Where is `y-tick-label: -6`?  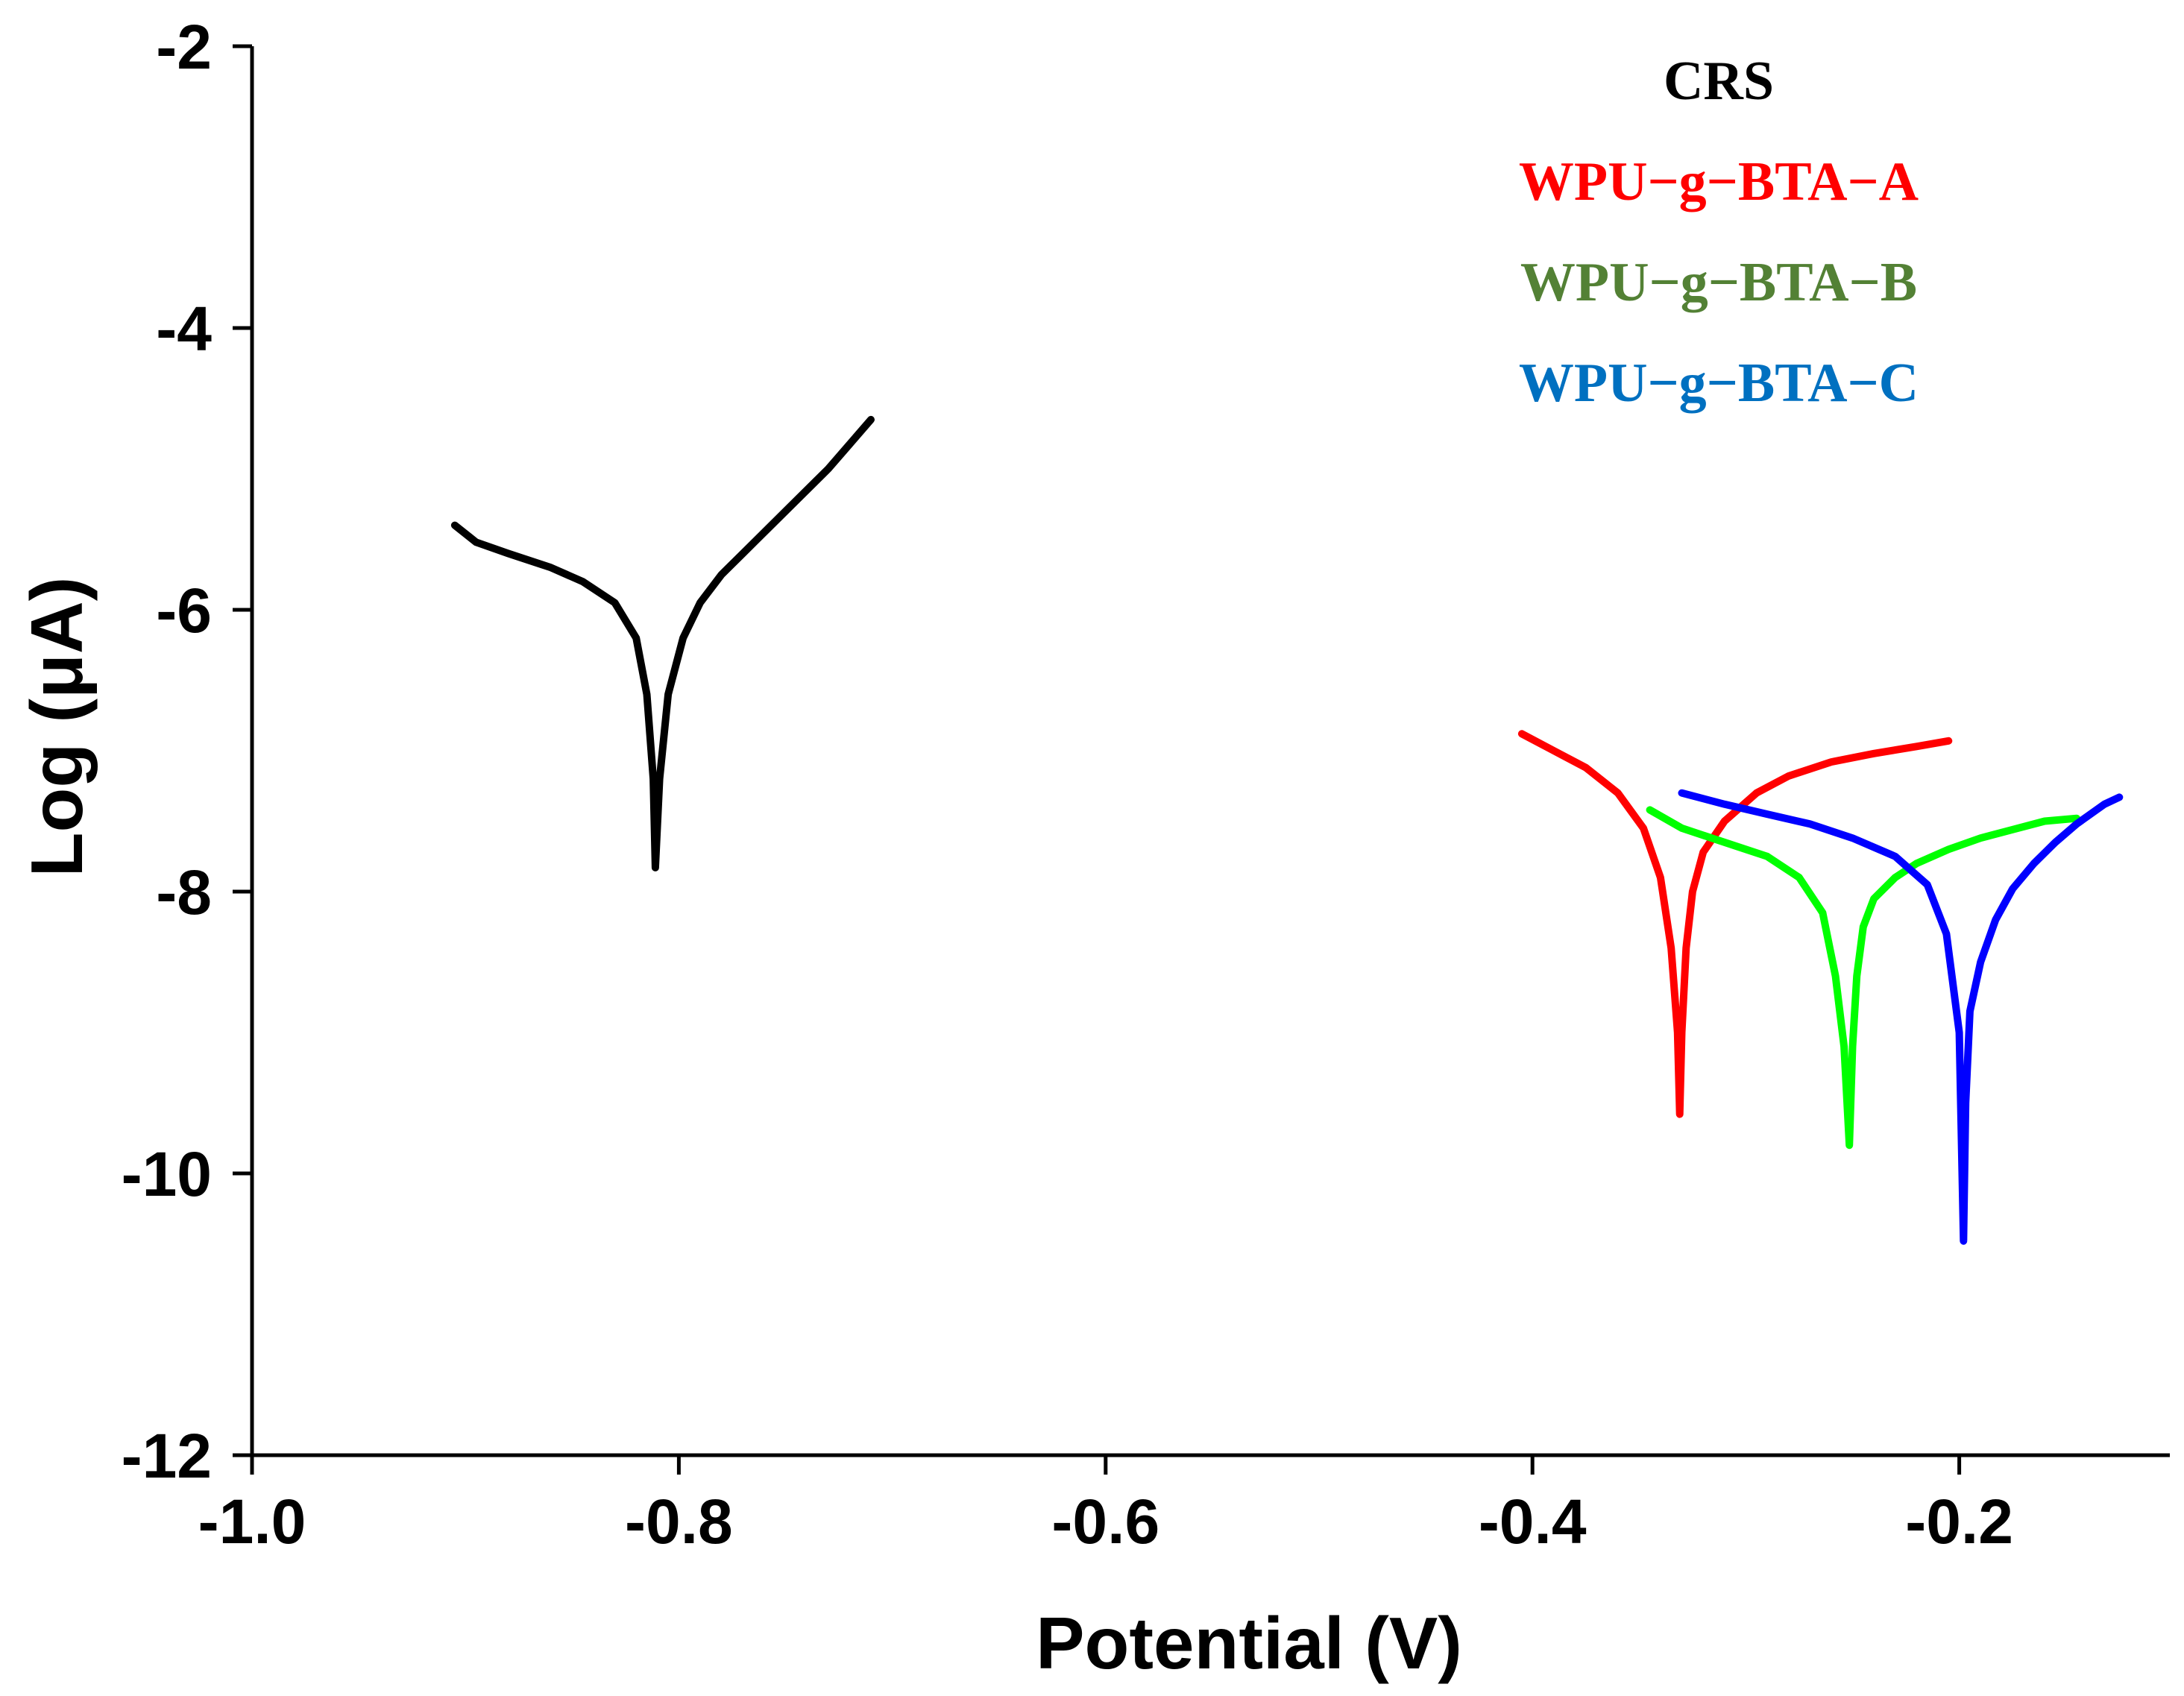
y-tick-label: -6 is located at coordinates (184, 611).